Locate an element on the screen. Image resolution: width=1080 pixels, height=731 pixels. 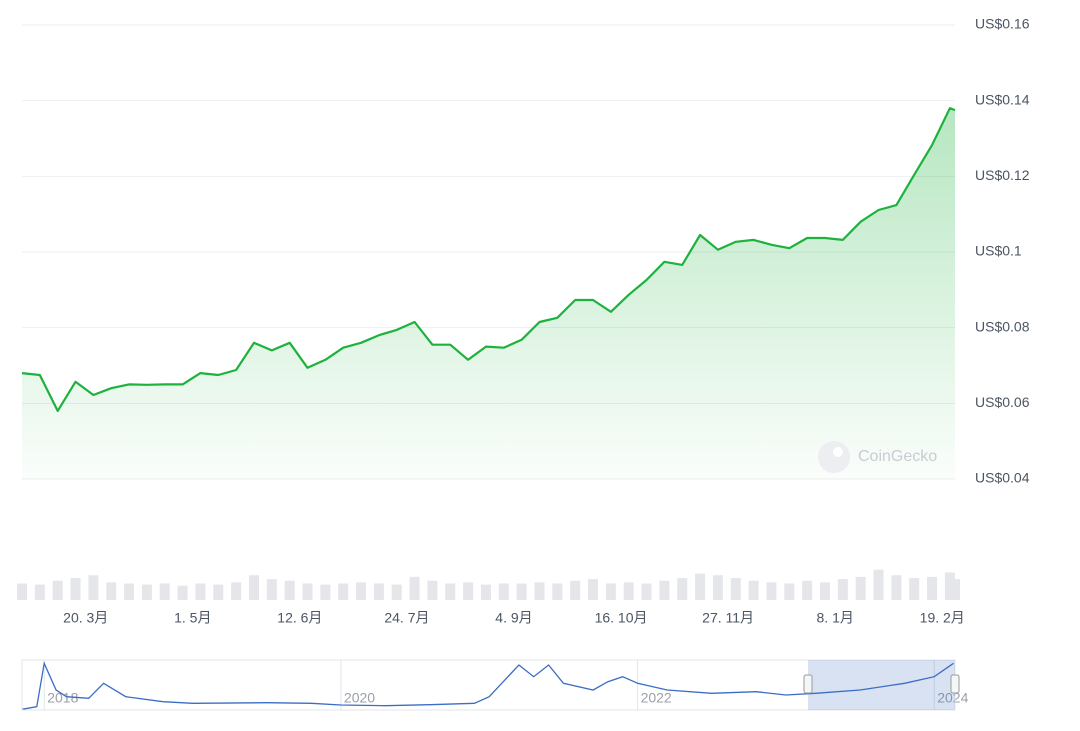
x-tick-label: 4. 9月 is located at coordinates (513, 618).